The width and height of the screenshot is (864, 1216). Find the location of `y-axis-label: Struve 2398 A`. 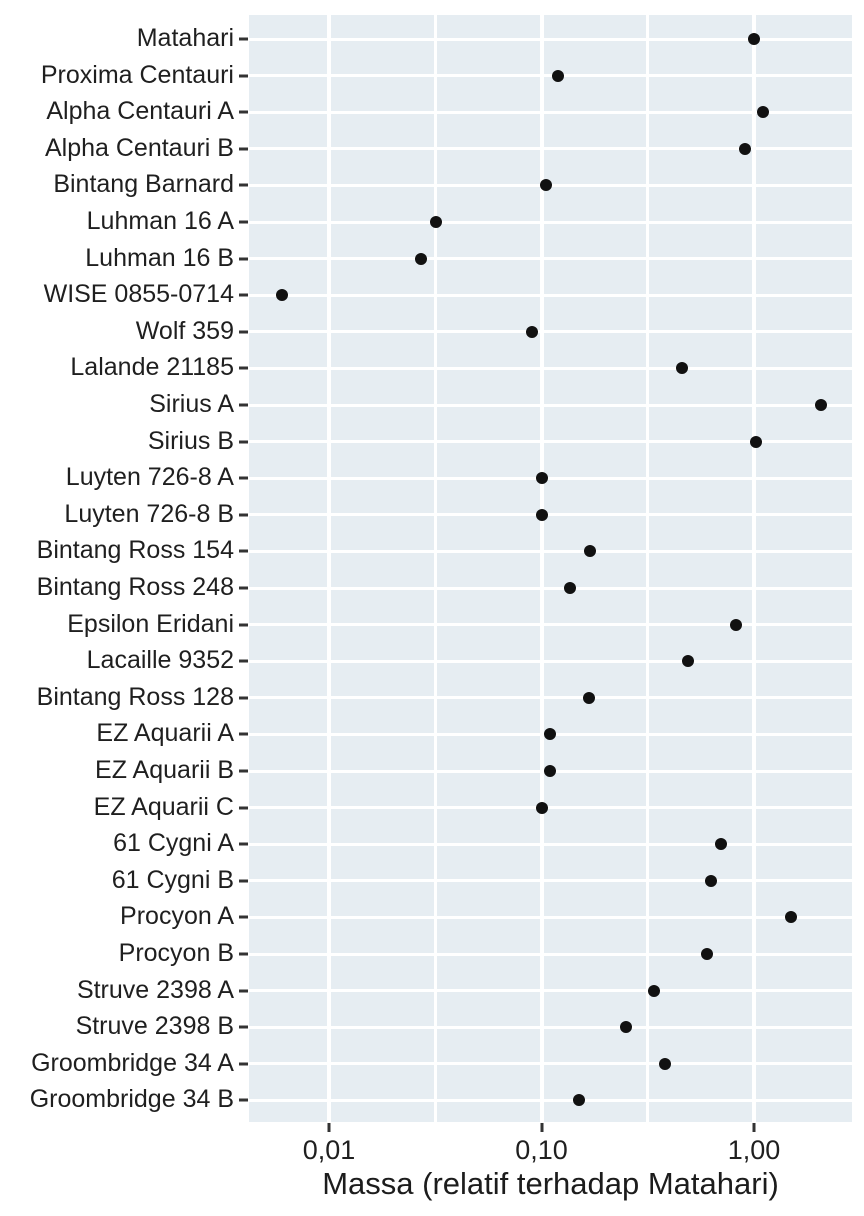

y-axis-label: Struve 2398 A is located at coordinates (155, 989).